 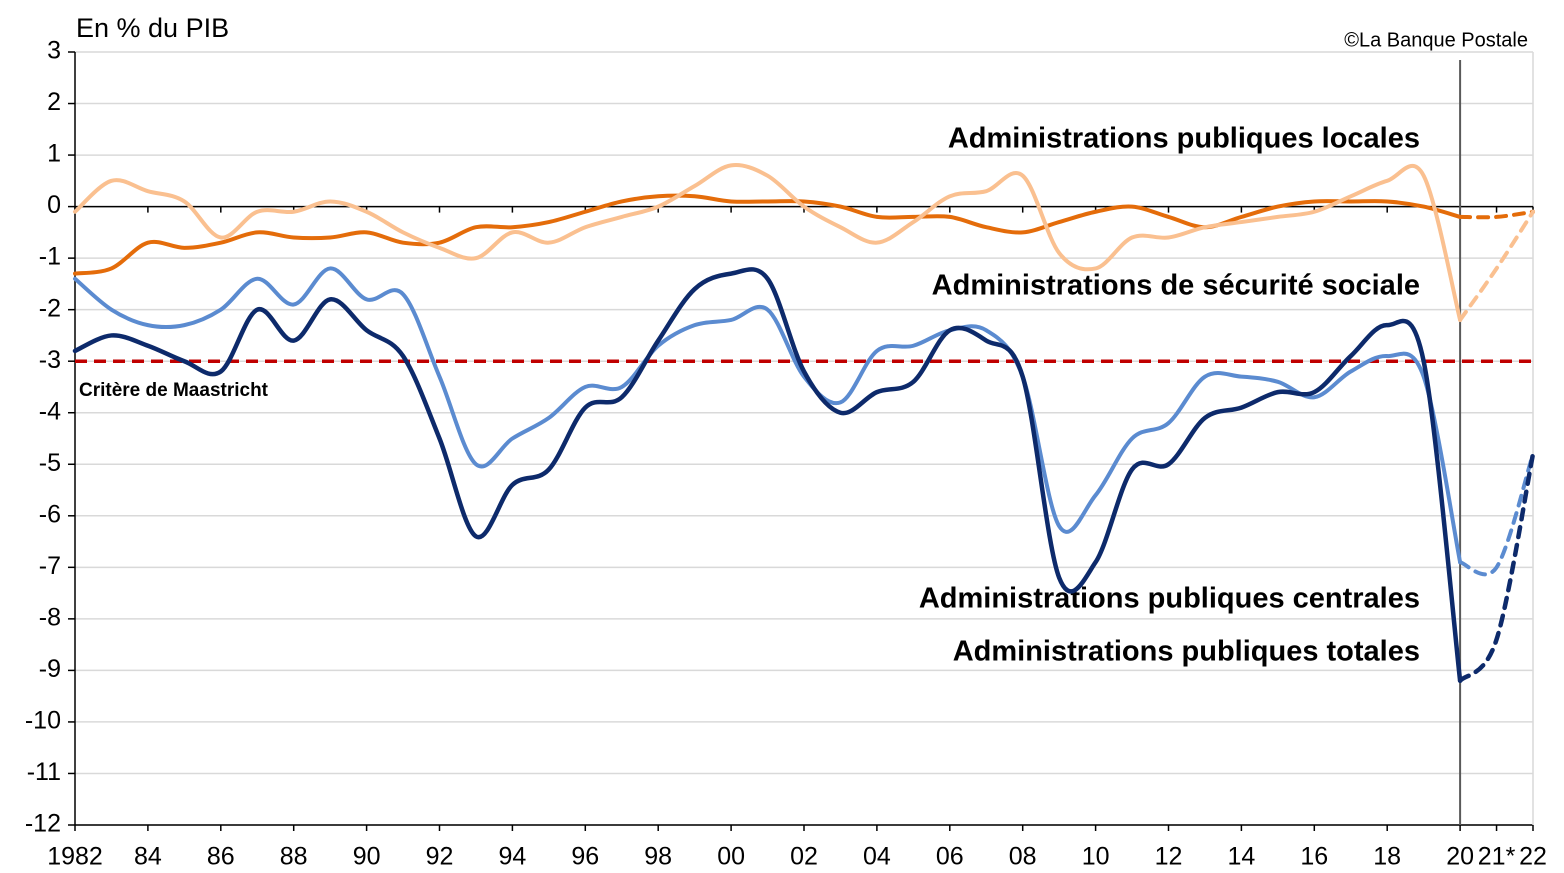 I want to click on x-tick-label: 88, so click(x=294, y=857).